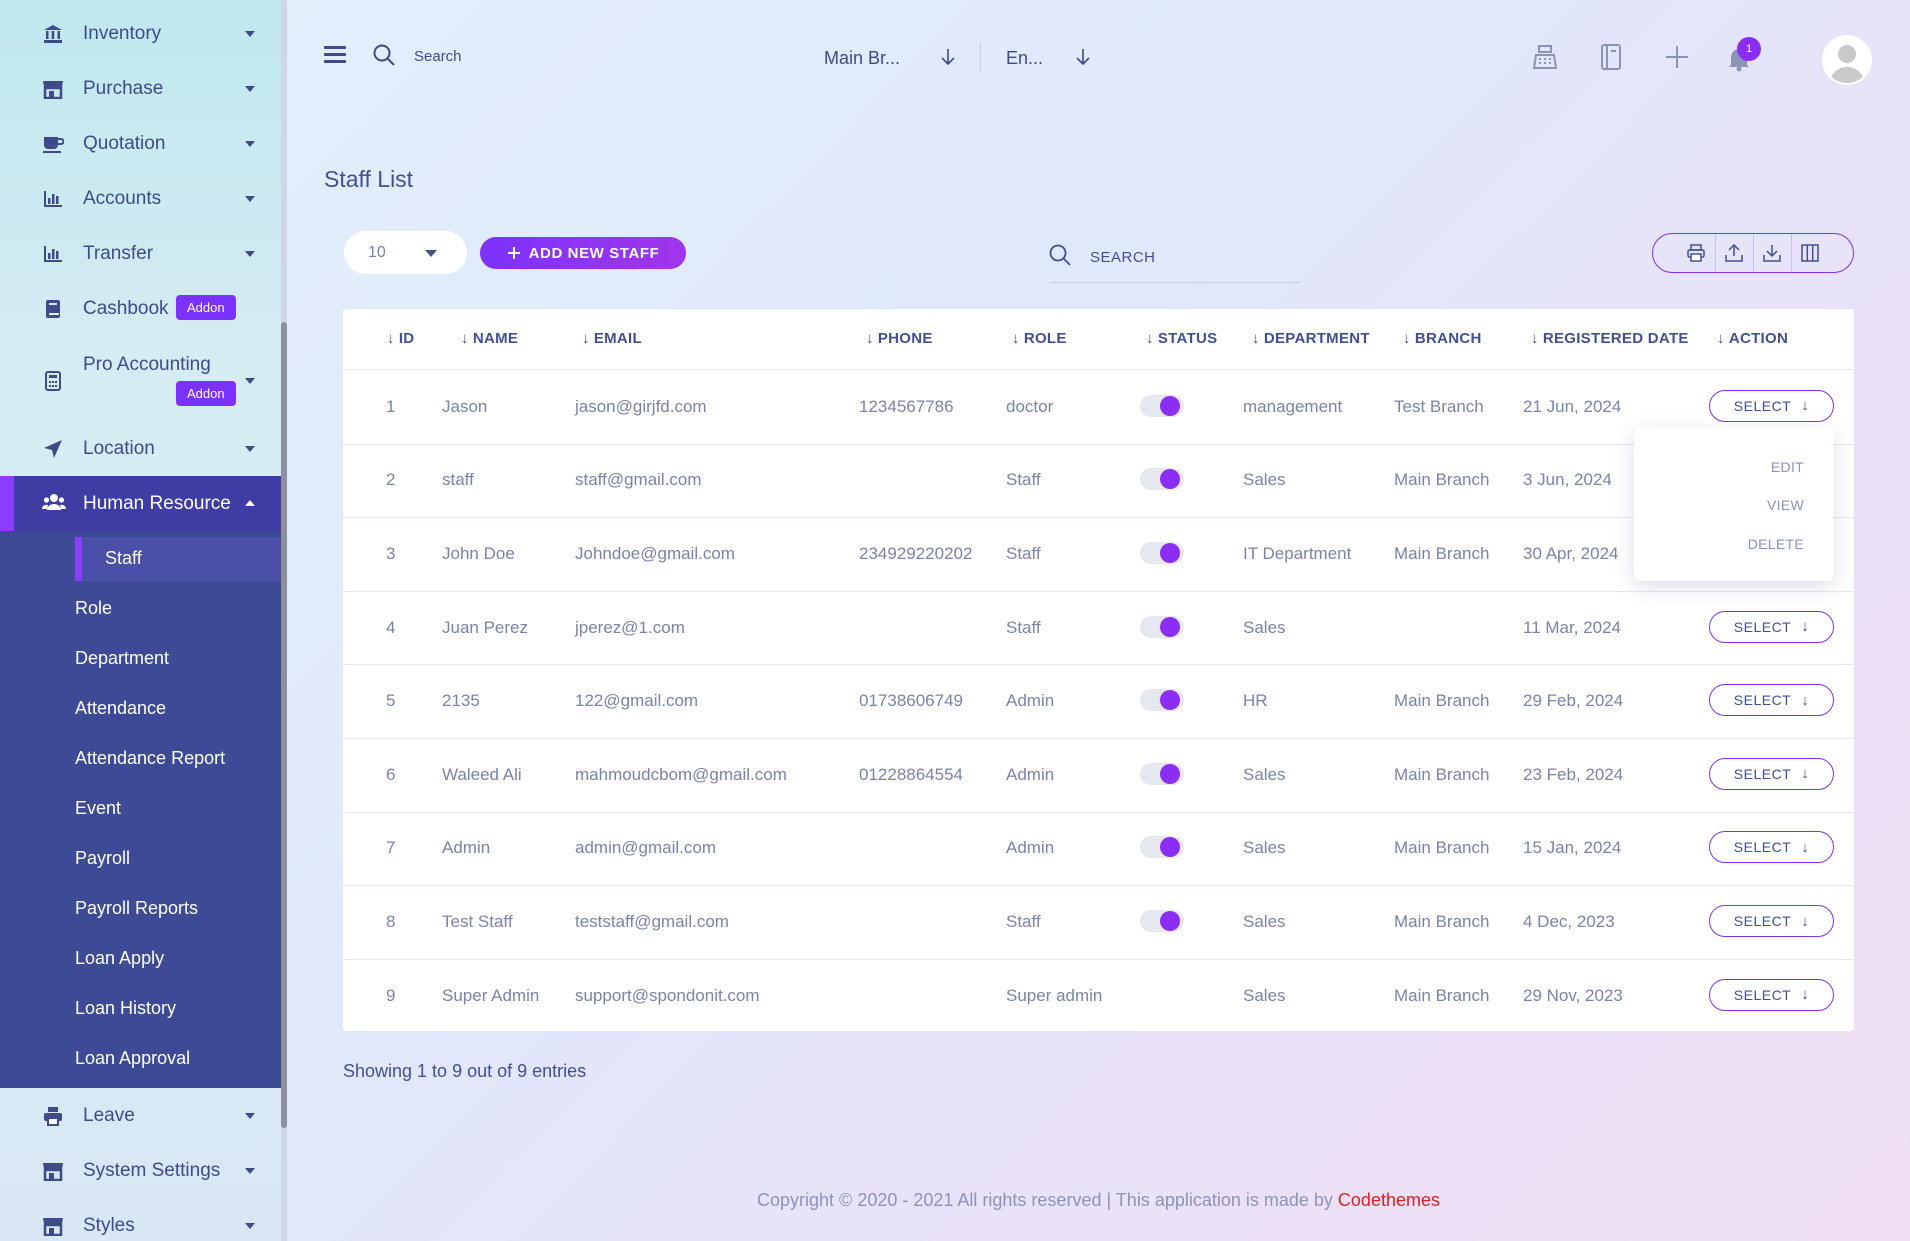 The height and width of the screenshot is (1241, 1910). What do you see at coordinates (147, 364) in the screenshot?
I see `sidebar-item-label: Pro Accounting` at bounding box center [147, 364].